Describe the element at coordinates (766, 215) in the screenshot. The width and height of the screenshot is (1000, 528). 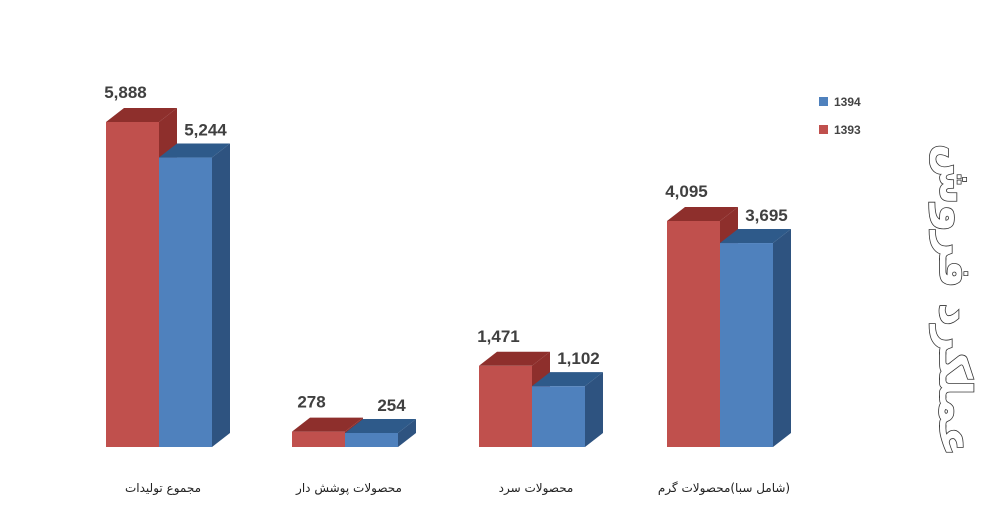
I see `value-label-1394-3: 3,695` at that location.